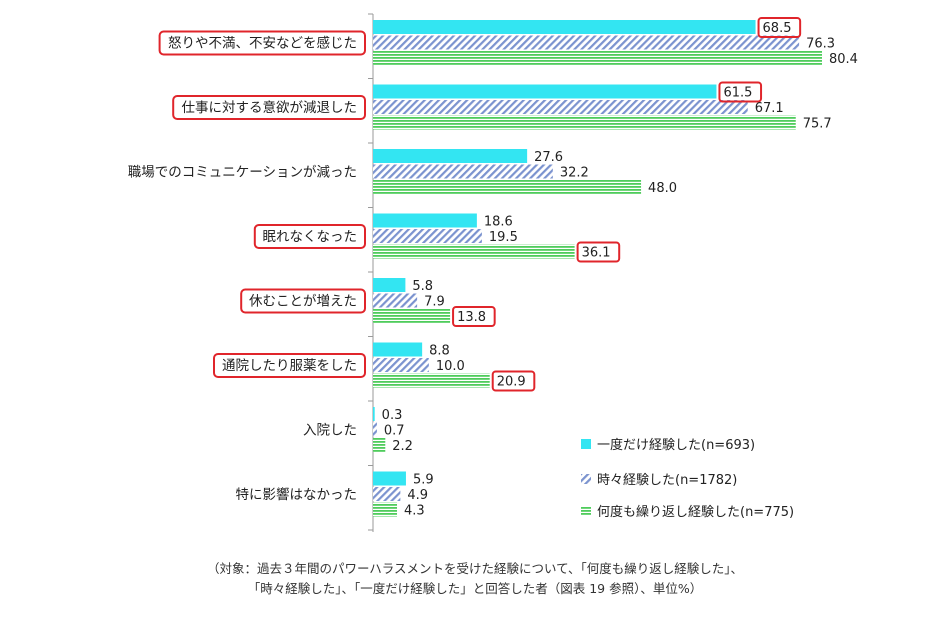  Describe the element at coordinates (297, 494) in the screenshot. I see `category-label: 特に影響はなかった` at that location.